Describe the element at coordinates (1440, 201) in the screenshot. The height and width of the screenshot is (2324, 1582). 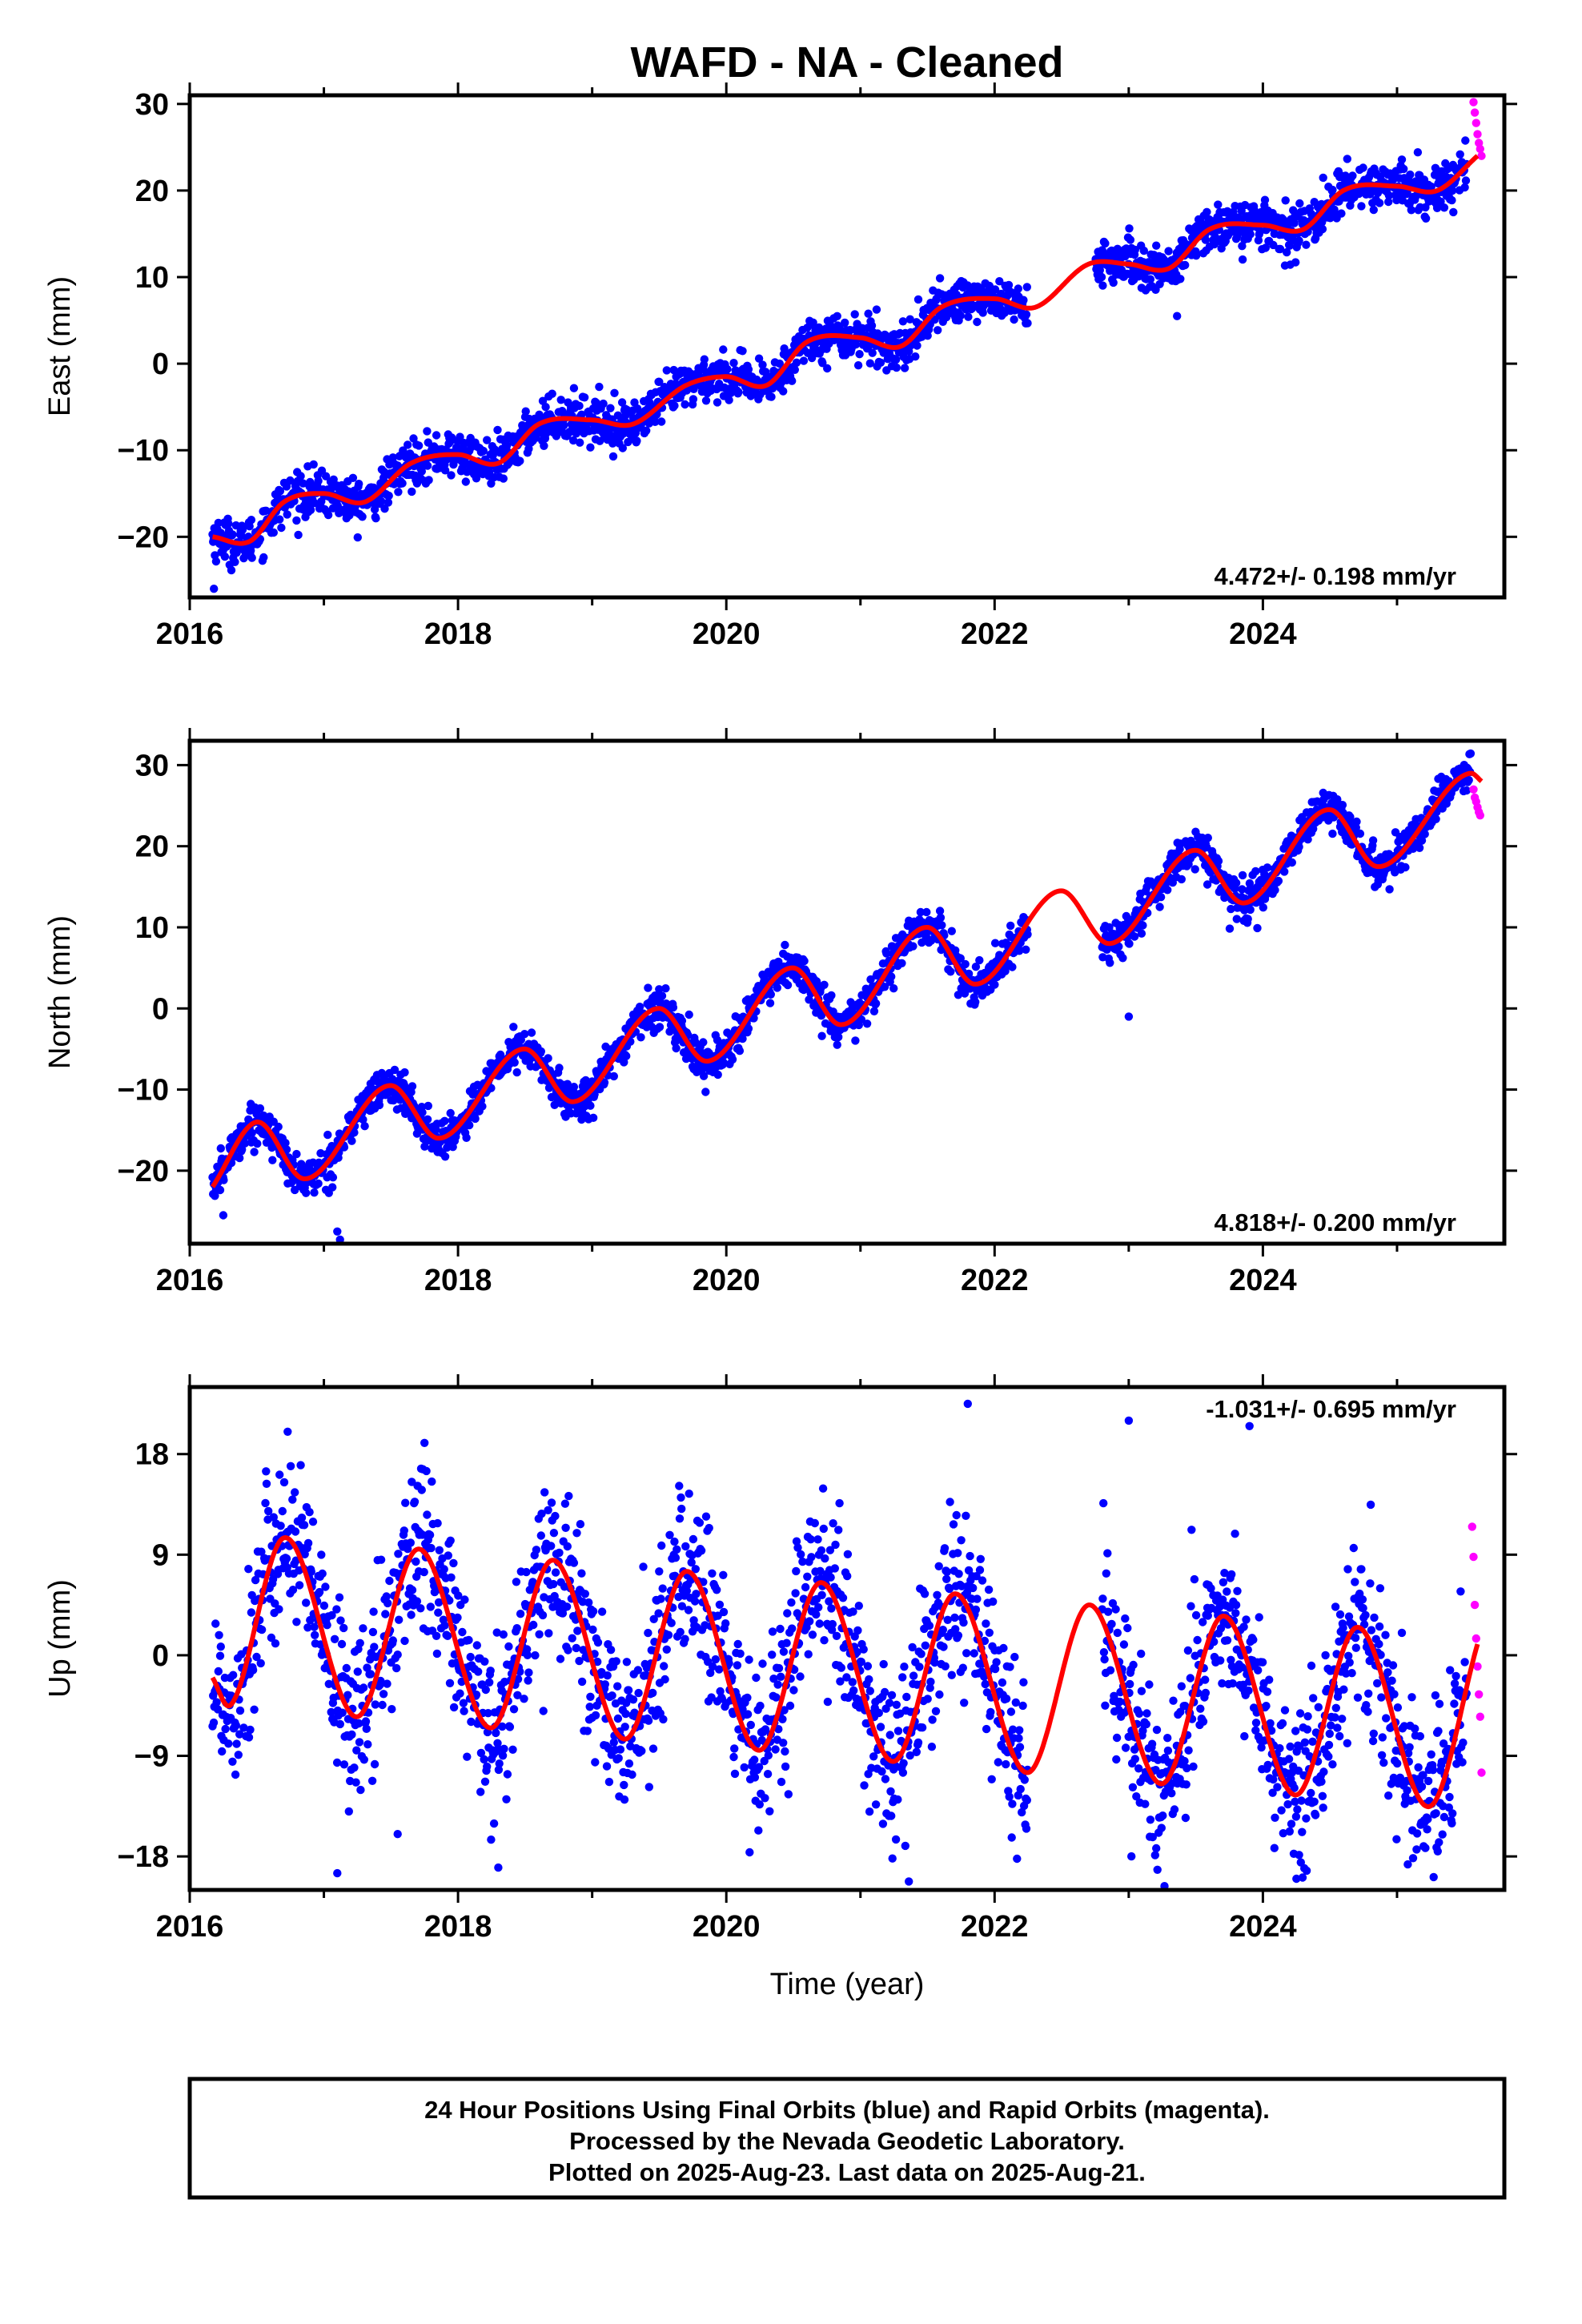
I see `final-orbit-point-1975` at that location.